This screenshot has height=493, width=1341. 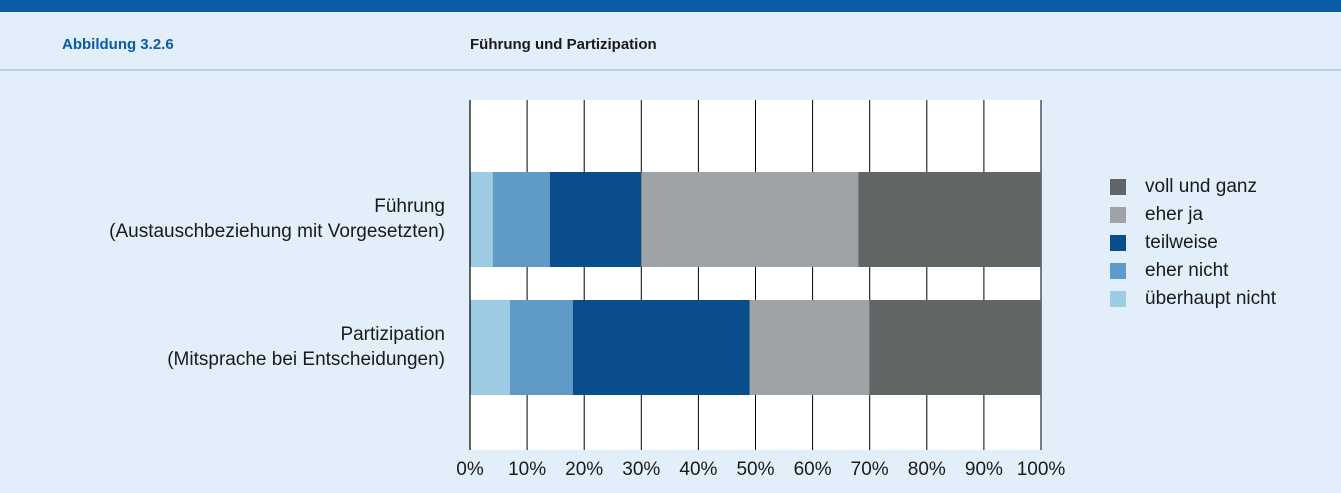 I want to click on x-tick-label: 20%, so click(x=584, y=469).